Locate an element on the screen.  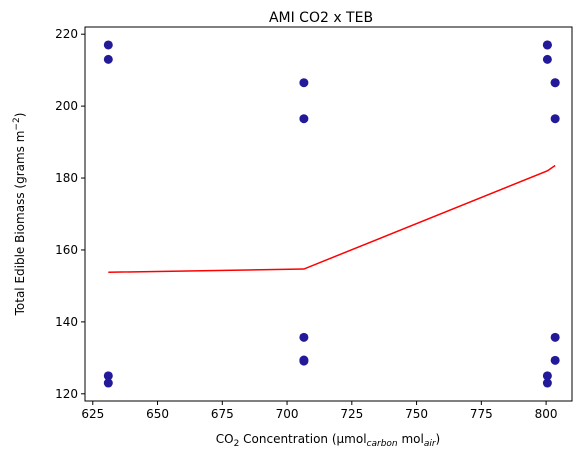
x-tick-label: 650 is located at coordinates (157, 414).